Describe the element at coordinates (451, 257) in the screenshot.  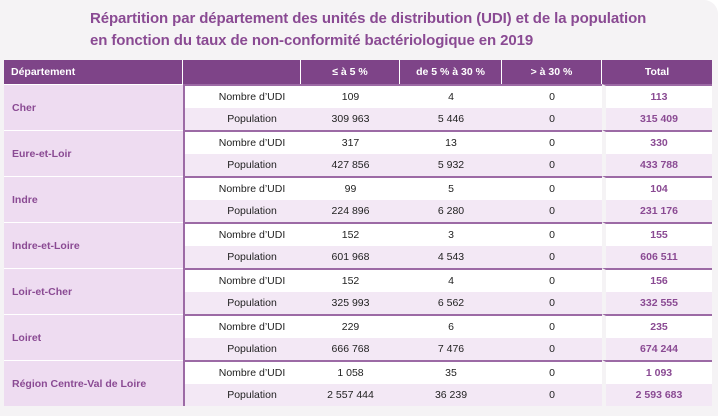
I see `population-5-30: 4 543` at that location.